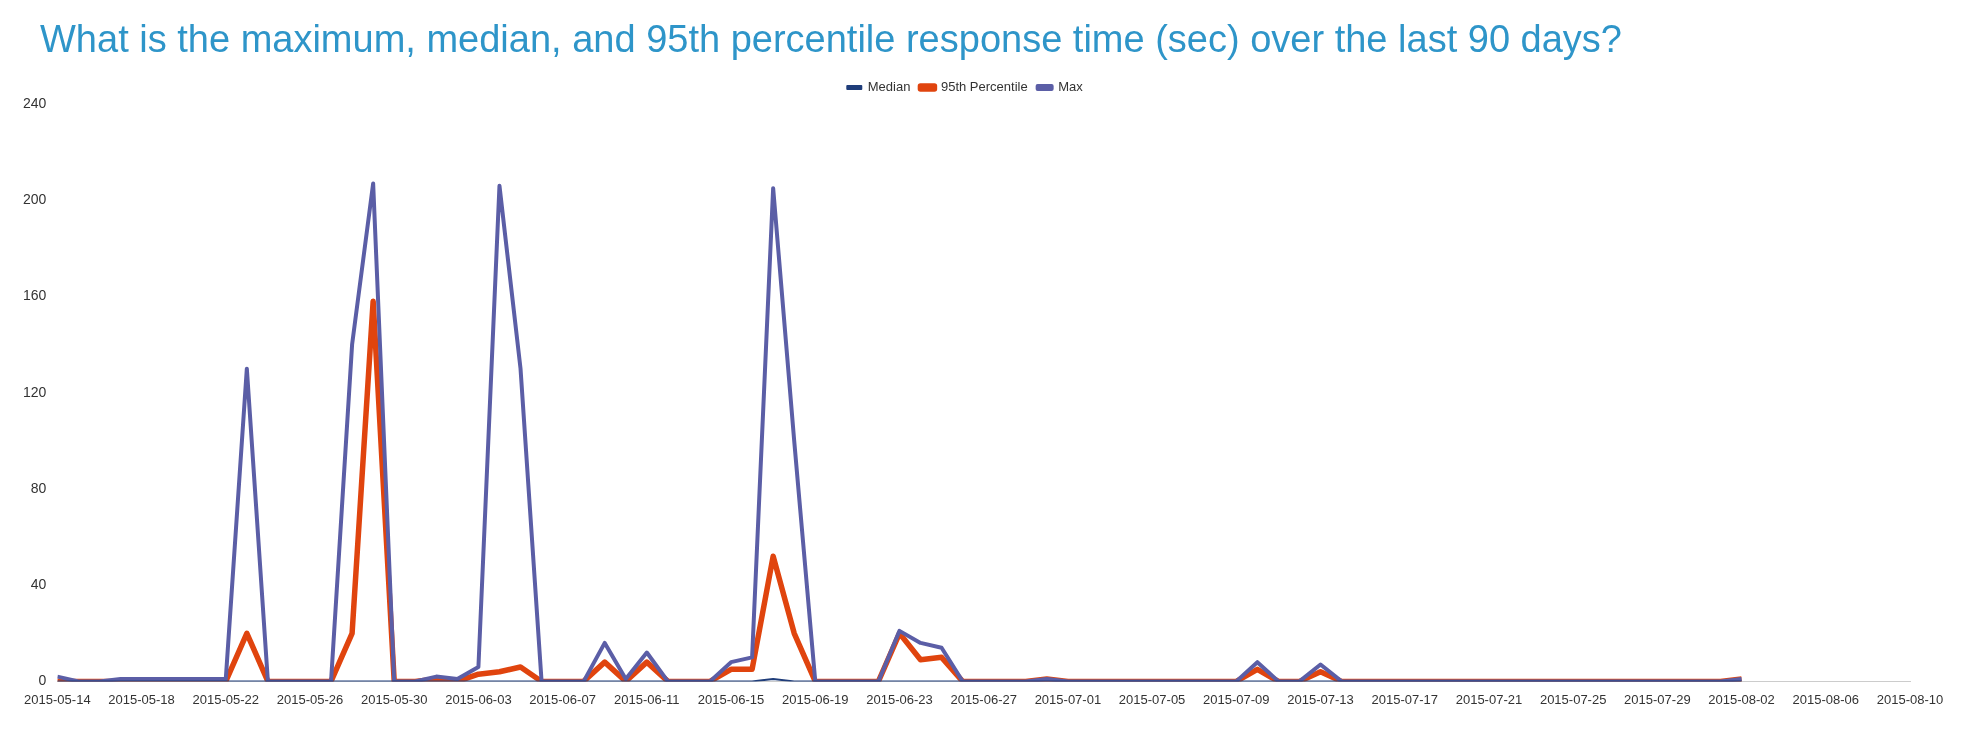  I want to click on y-tick-label: 40, so click(38, 584).